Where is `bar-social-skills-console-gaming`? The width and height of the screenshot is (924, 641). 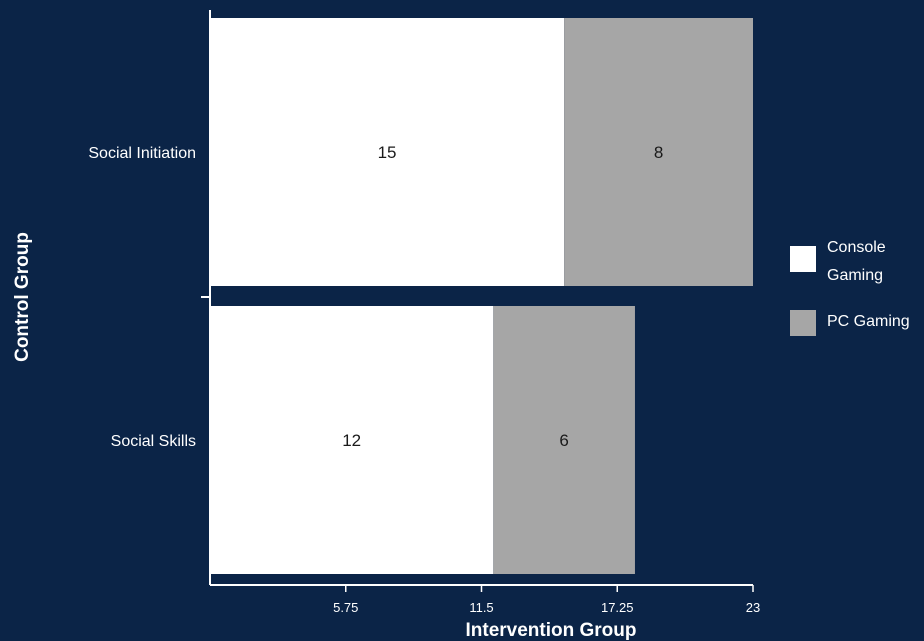 bar-social-skills-console-gaming is located at coordinates (352, 440).